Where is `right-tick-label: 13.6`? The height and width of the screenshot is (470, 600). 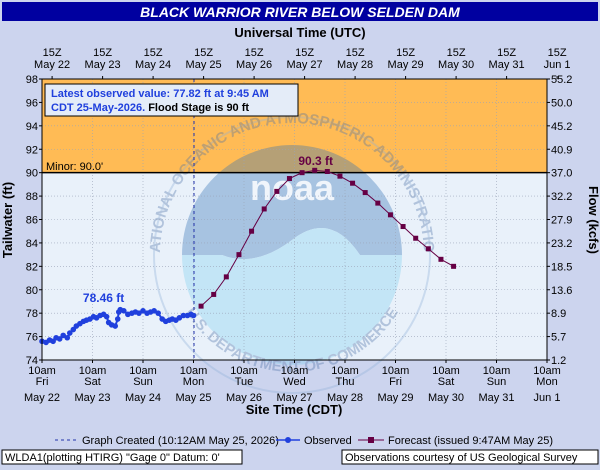 right-tick-label: 13.6 is located at coordinates (561, 291).